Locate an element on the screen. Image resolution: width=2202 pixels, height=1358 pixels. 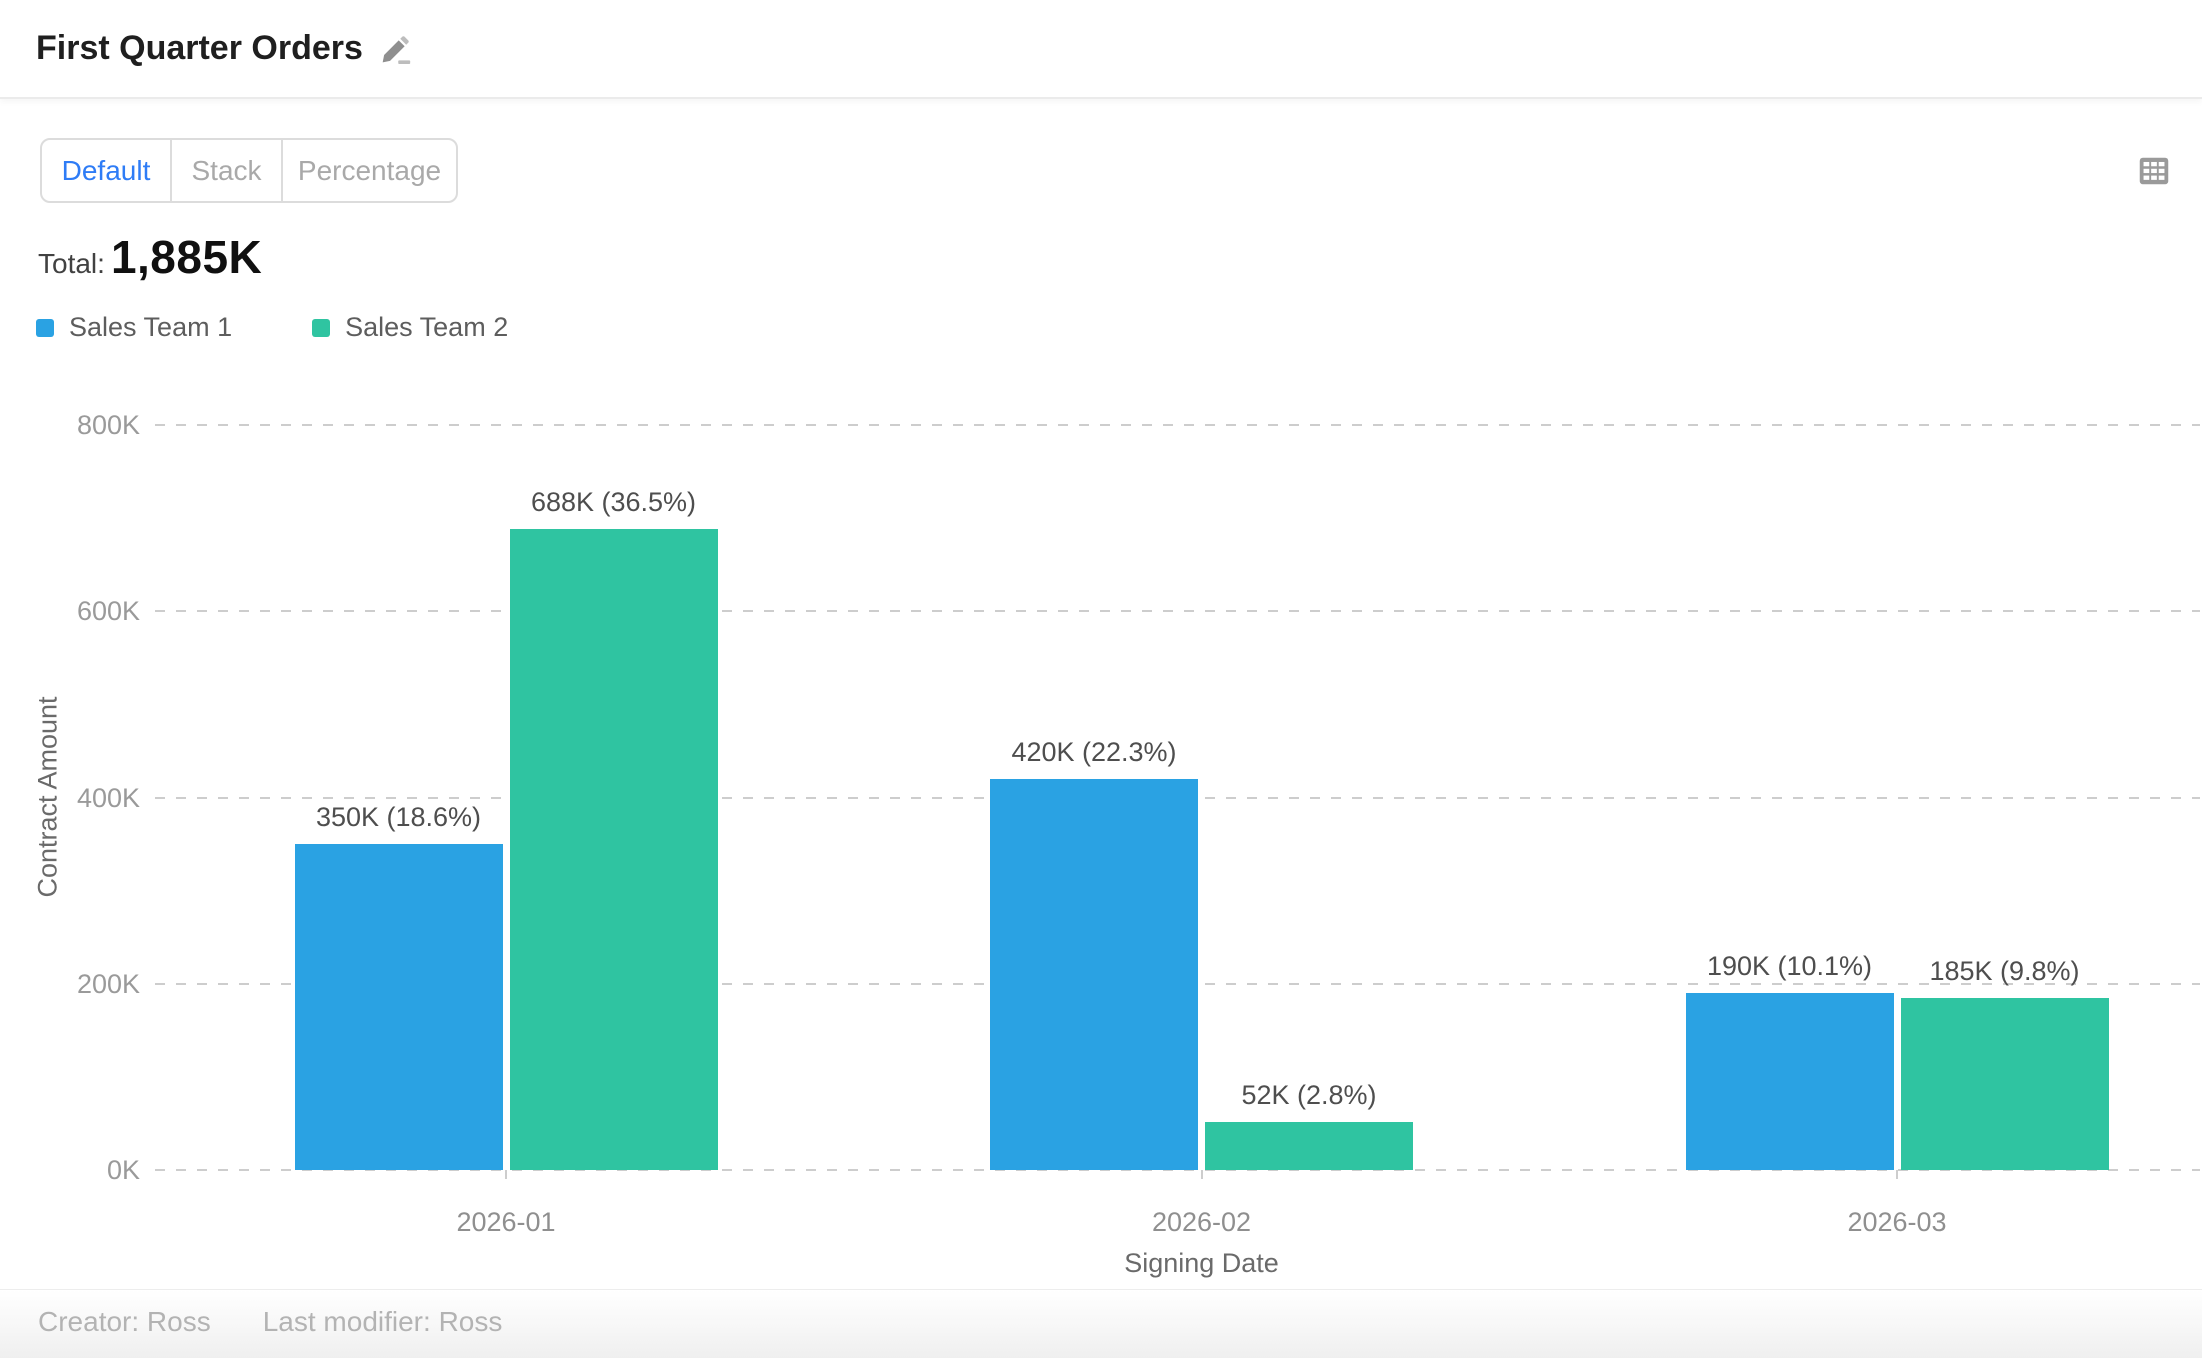
creator-text: Creator: Ross is located at coordinates (124, 1321).